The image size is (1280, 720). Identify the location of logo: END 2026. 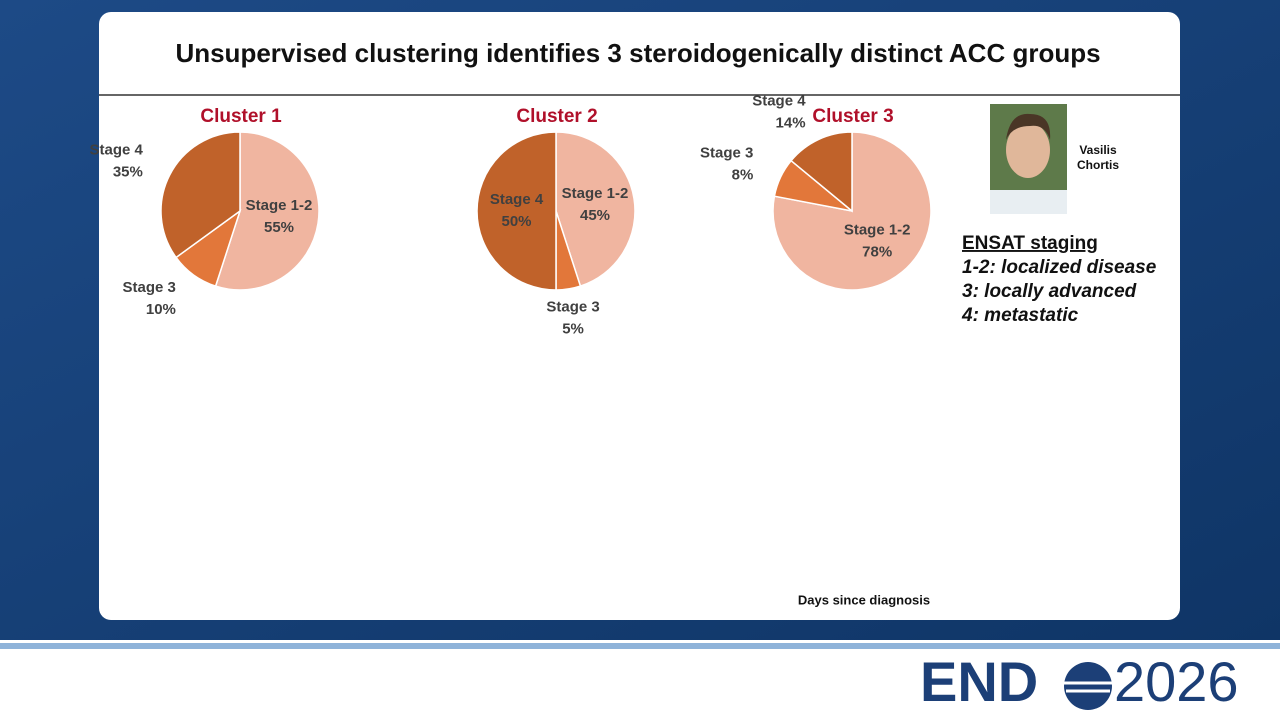
(1079, 681).